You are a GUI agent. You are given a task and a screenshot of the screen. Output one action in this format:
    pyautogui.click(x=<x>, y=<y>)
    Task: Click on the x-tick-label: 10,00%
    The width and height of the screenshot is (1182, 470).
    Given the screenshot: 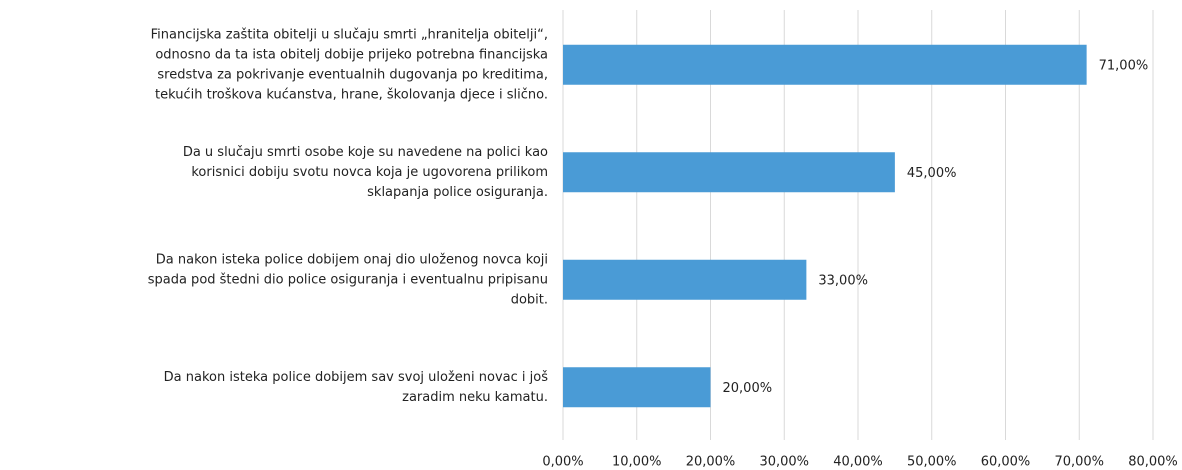 What is the action you would take?
    pyautogui.click(x=637, y=462)
    